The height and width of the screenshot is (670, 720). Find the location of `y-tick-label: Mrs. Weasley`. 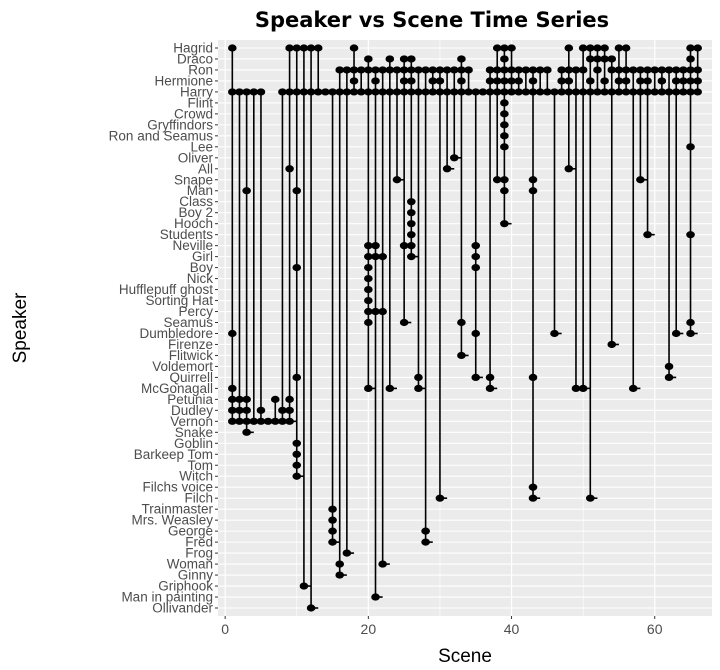

y-tick-label: Mrs. Weasley is located at coordinates (172, 520).